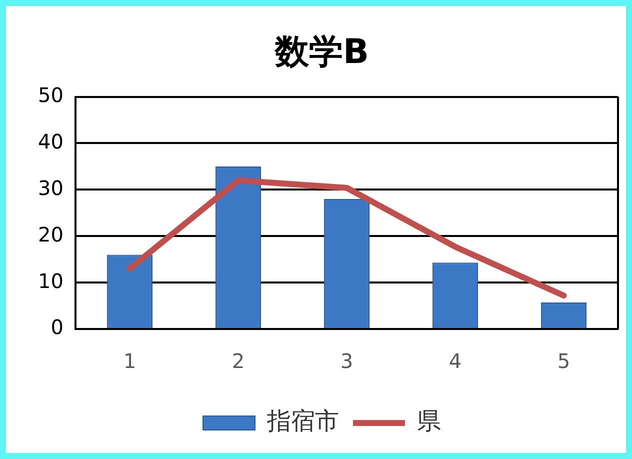  What do you see at coordinates (51, 234) in the screenshot?
I see `y-tick-label: 20` at bounding box center [51, 234].